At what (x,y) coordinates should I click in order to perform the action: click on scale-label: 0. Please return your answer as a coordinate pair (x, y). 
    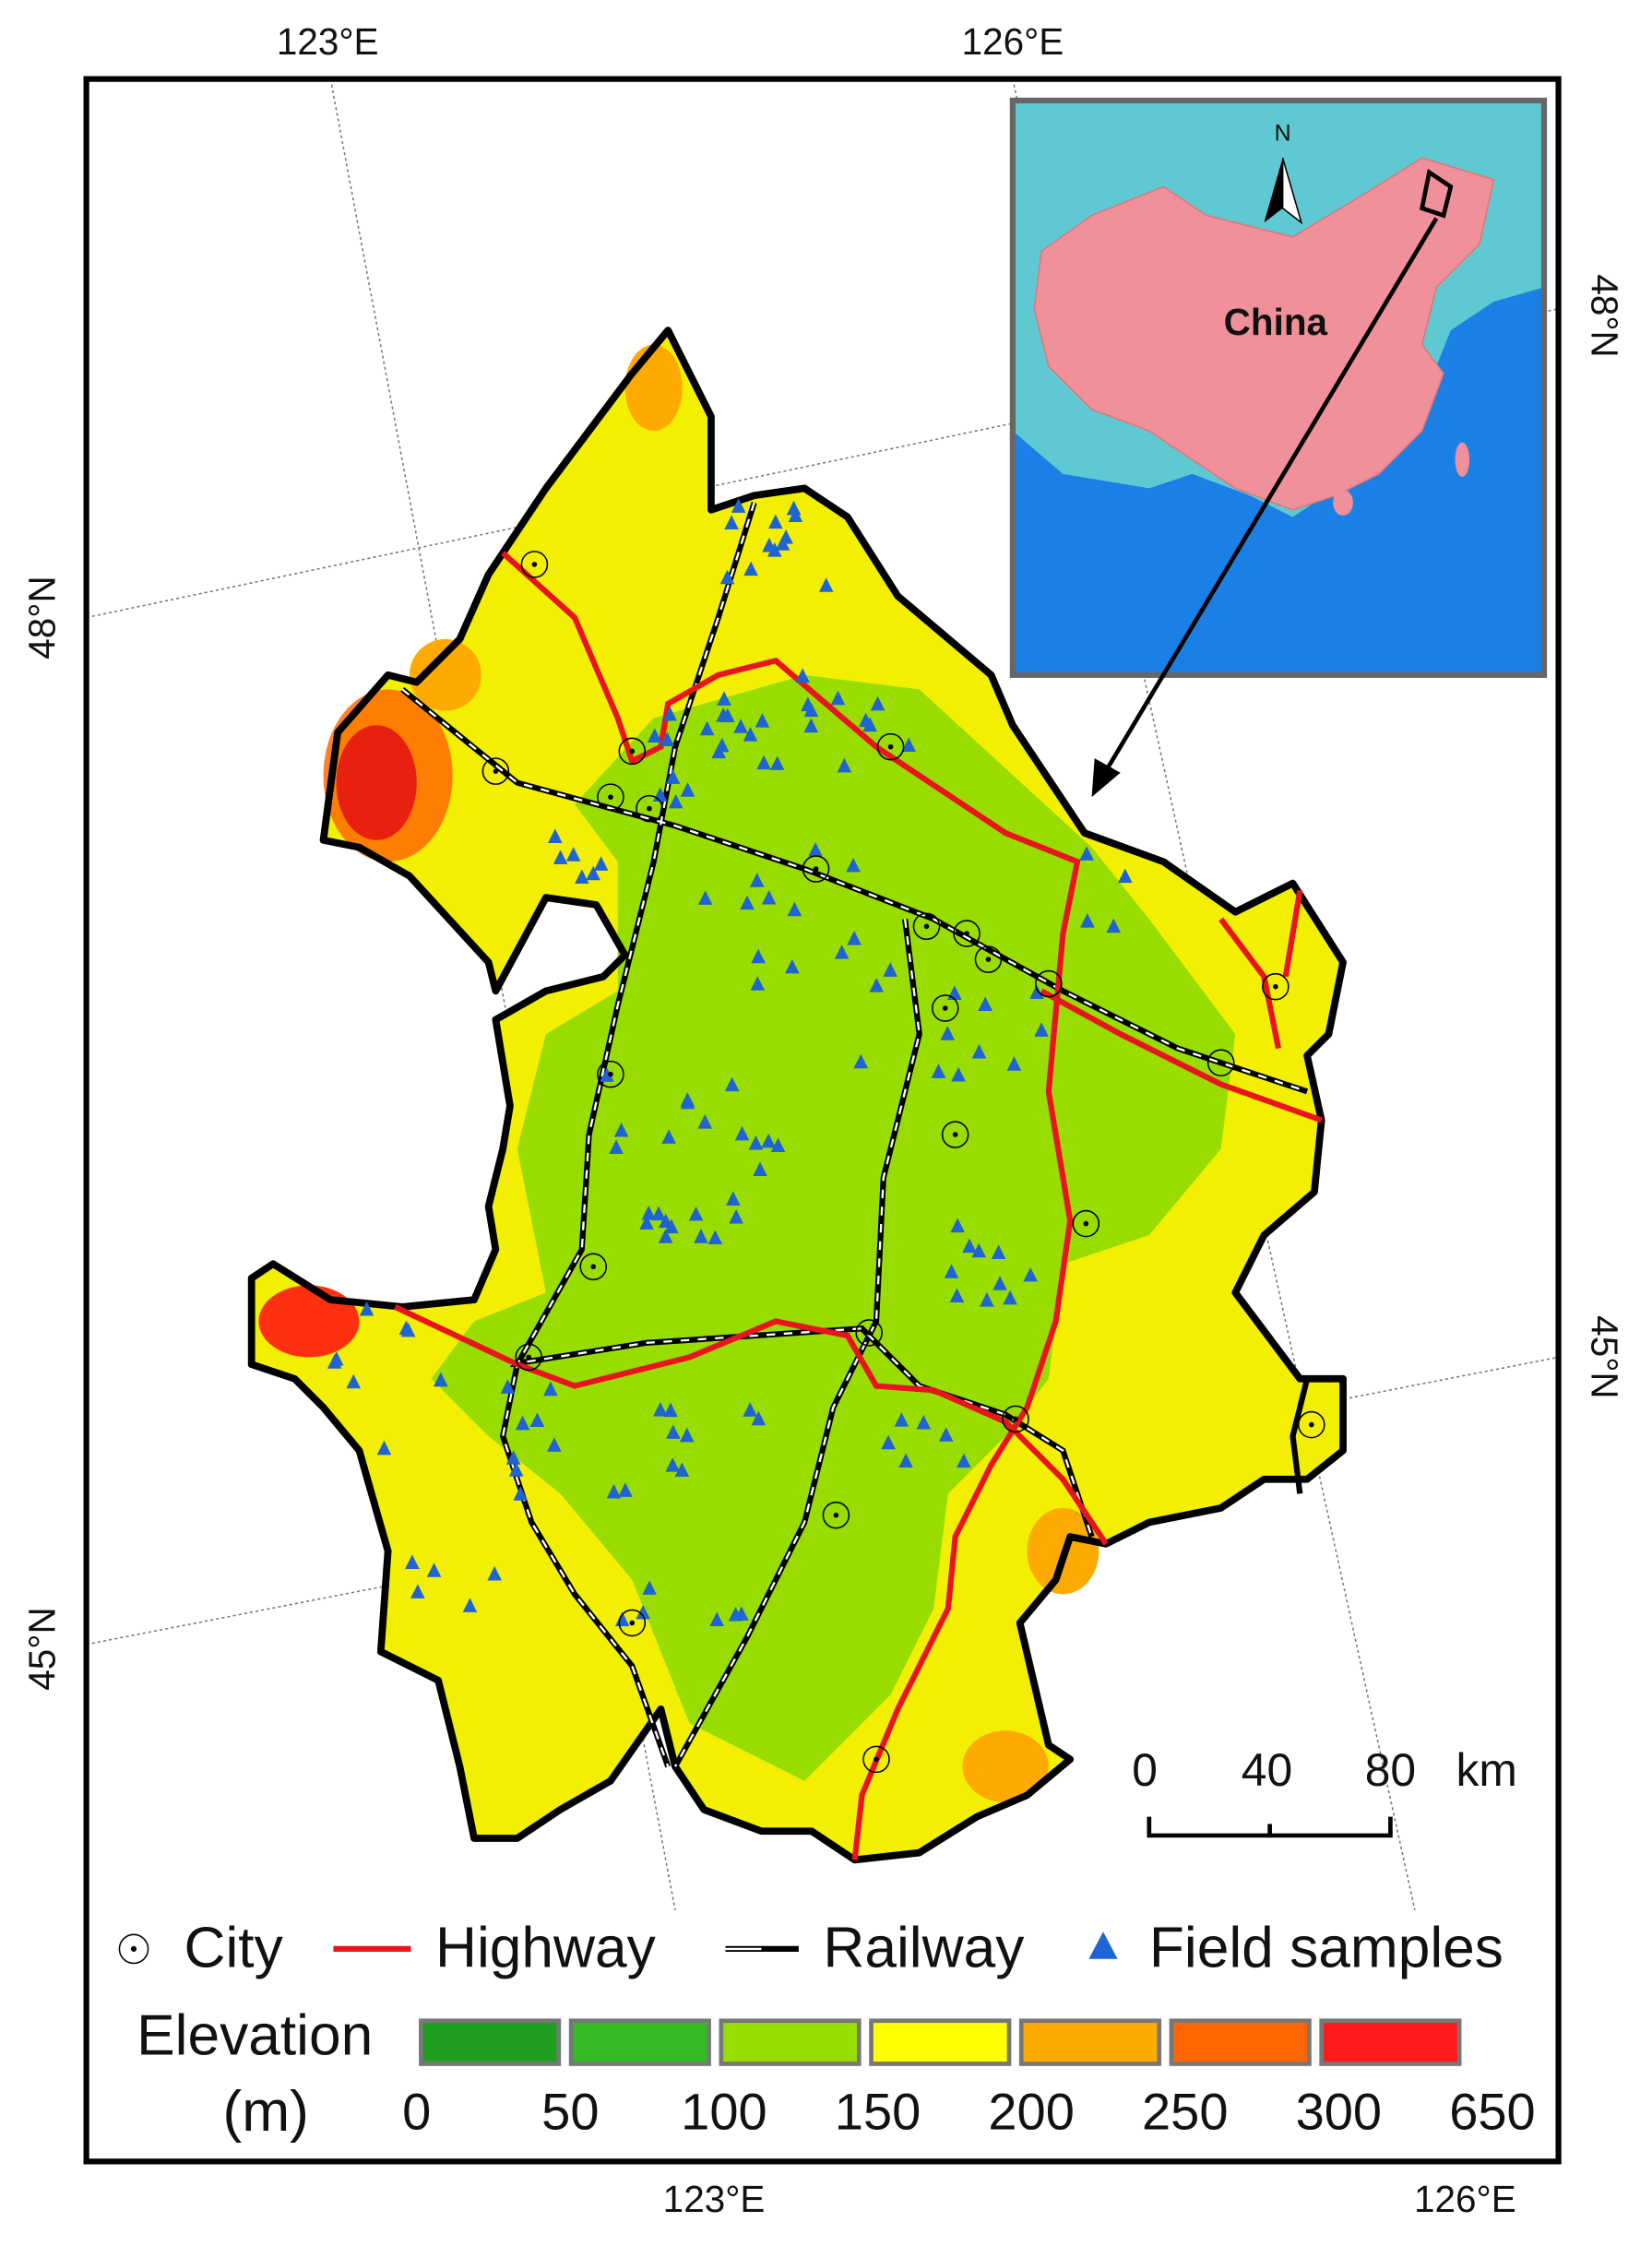
    Looking at the image, I should click on (1145, 1770).